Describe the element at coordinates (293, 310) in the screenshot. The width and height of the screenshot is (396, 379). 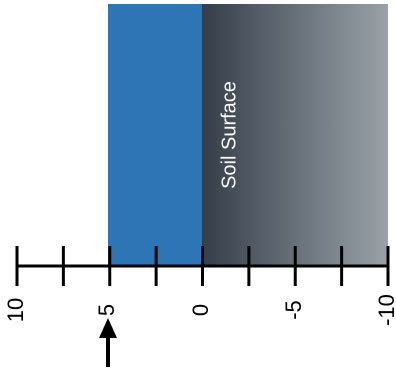
I see `tick-label-neg-5: -5` at that location.